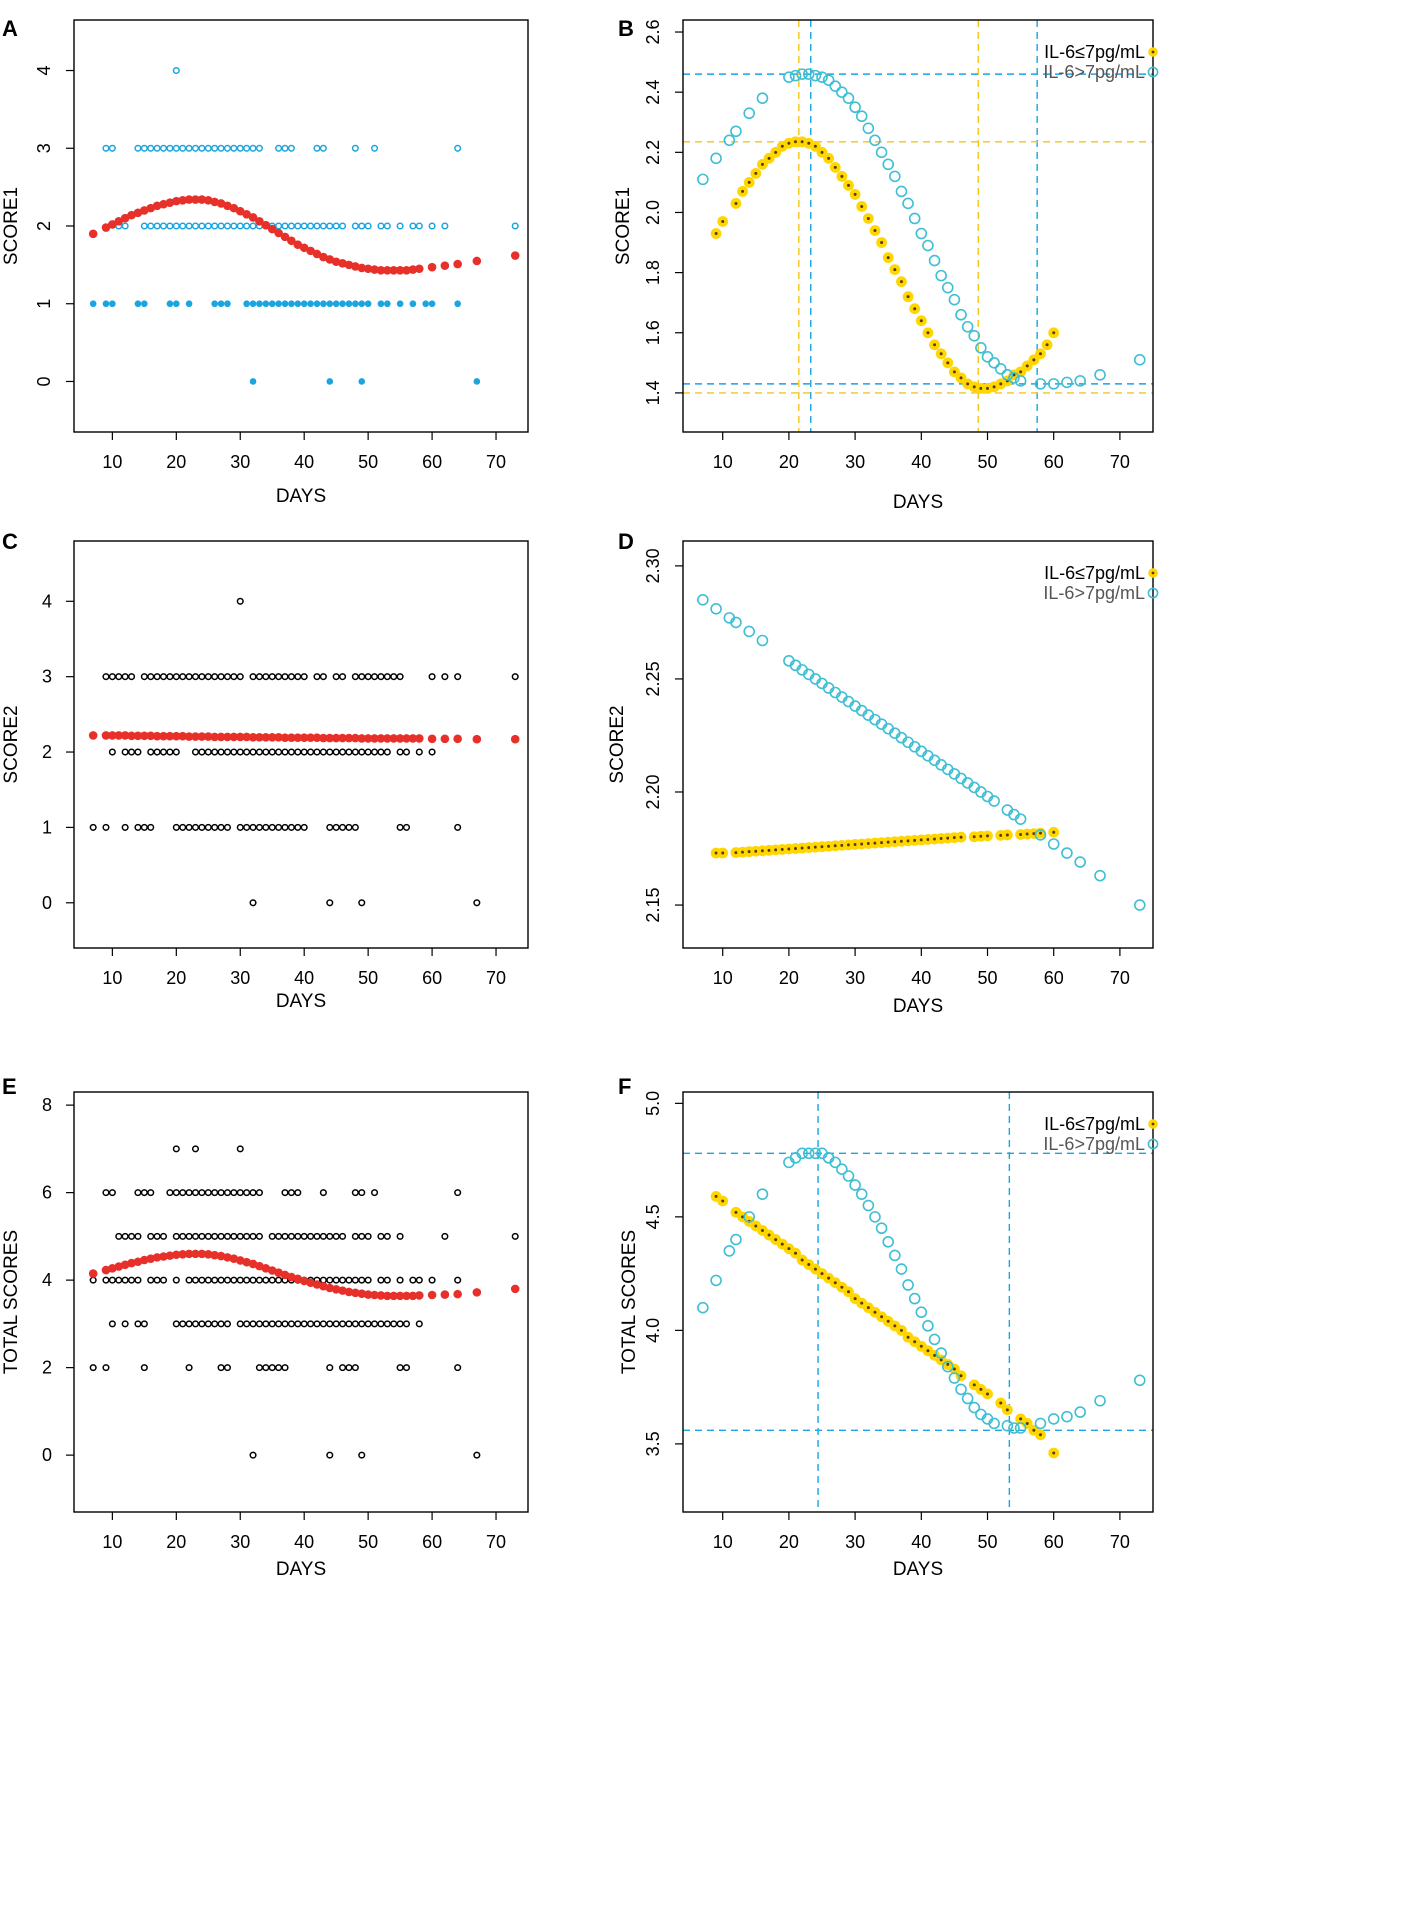 Image resolution: width=1412 pixels, height=1919 pixels. I want to click on series-point-gt7-d, so click(1100, 875).